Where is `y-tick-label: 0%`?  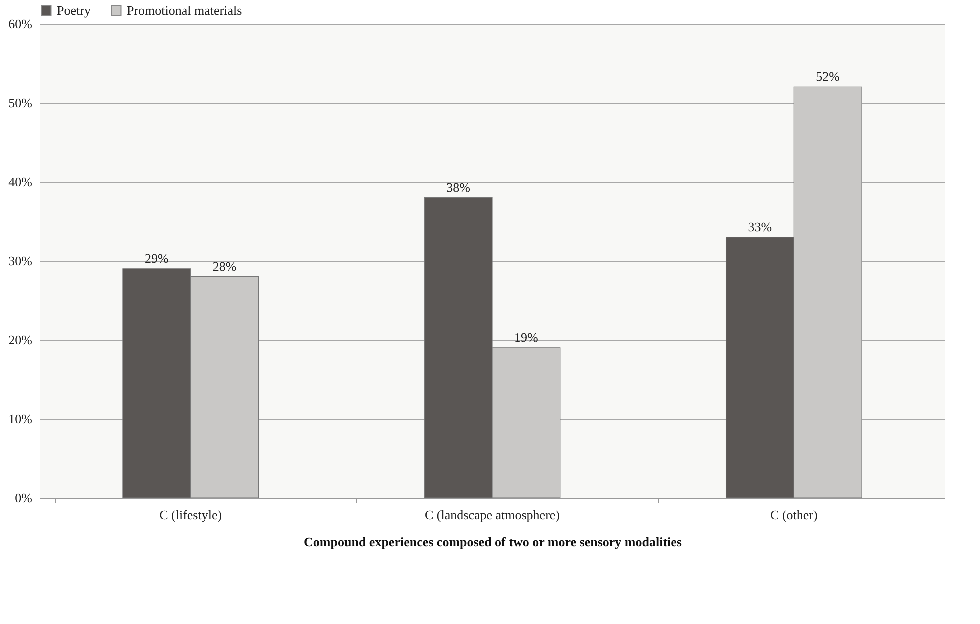 y-tick-label: 0% is located at coordinates (24, 498).